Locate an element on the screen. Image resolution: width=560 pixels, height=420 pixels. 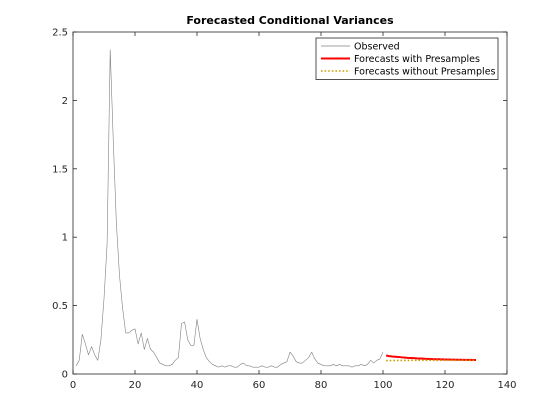
x-tick-label: 140 is located at coordinates (506, 385).